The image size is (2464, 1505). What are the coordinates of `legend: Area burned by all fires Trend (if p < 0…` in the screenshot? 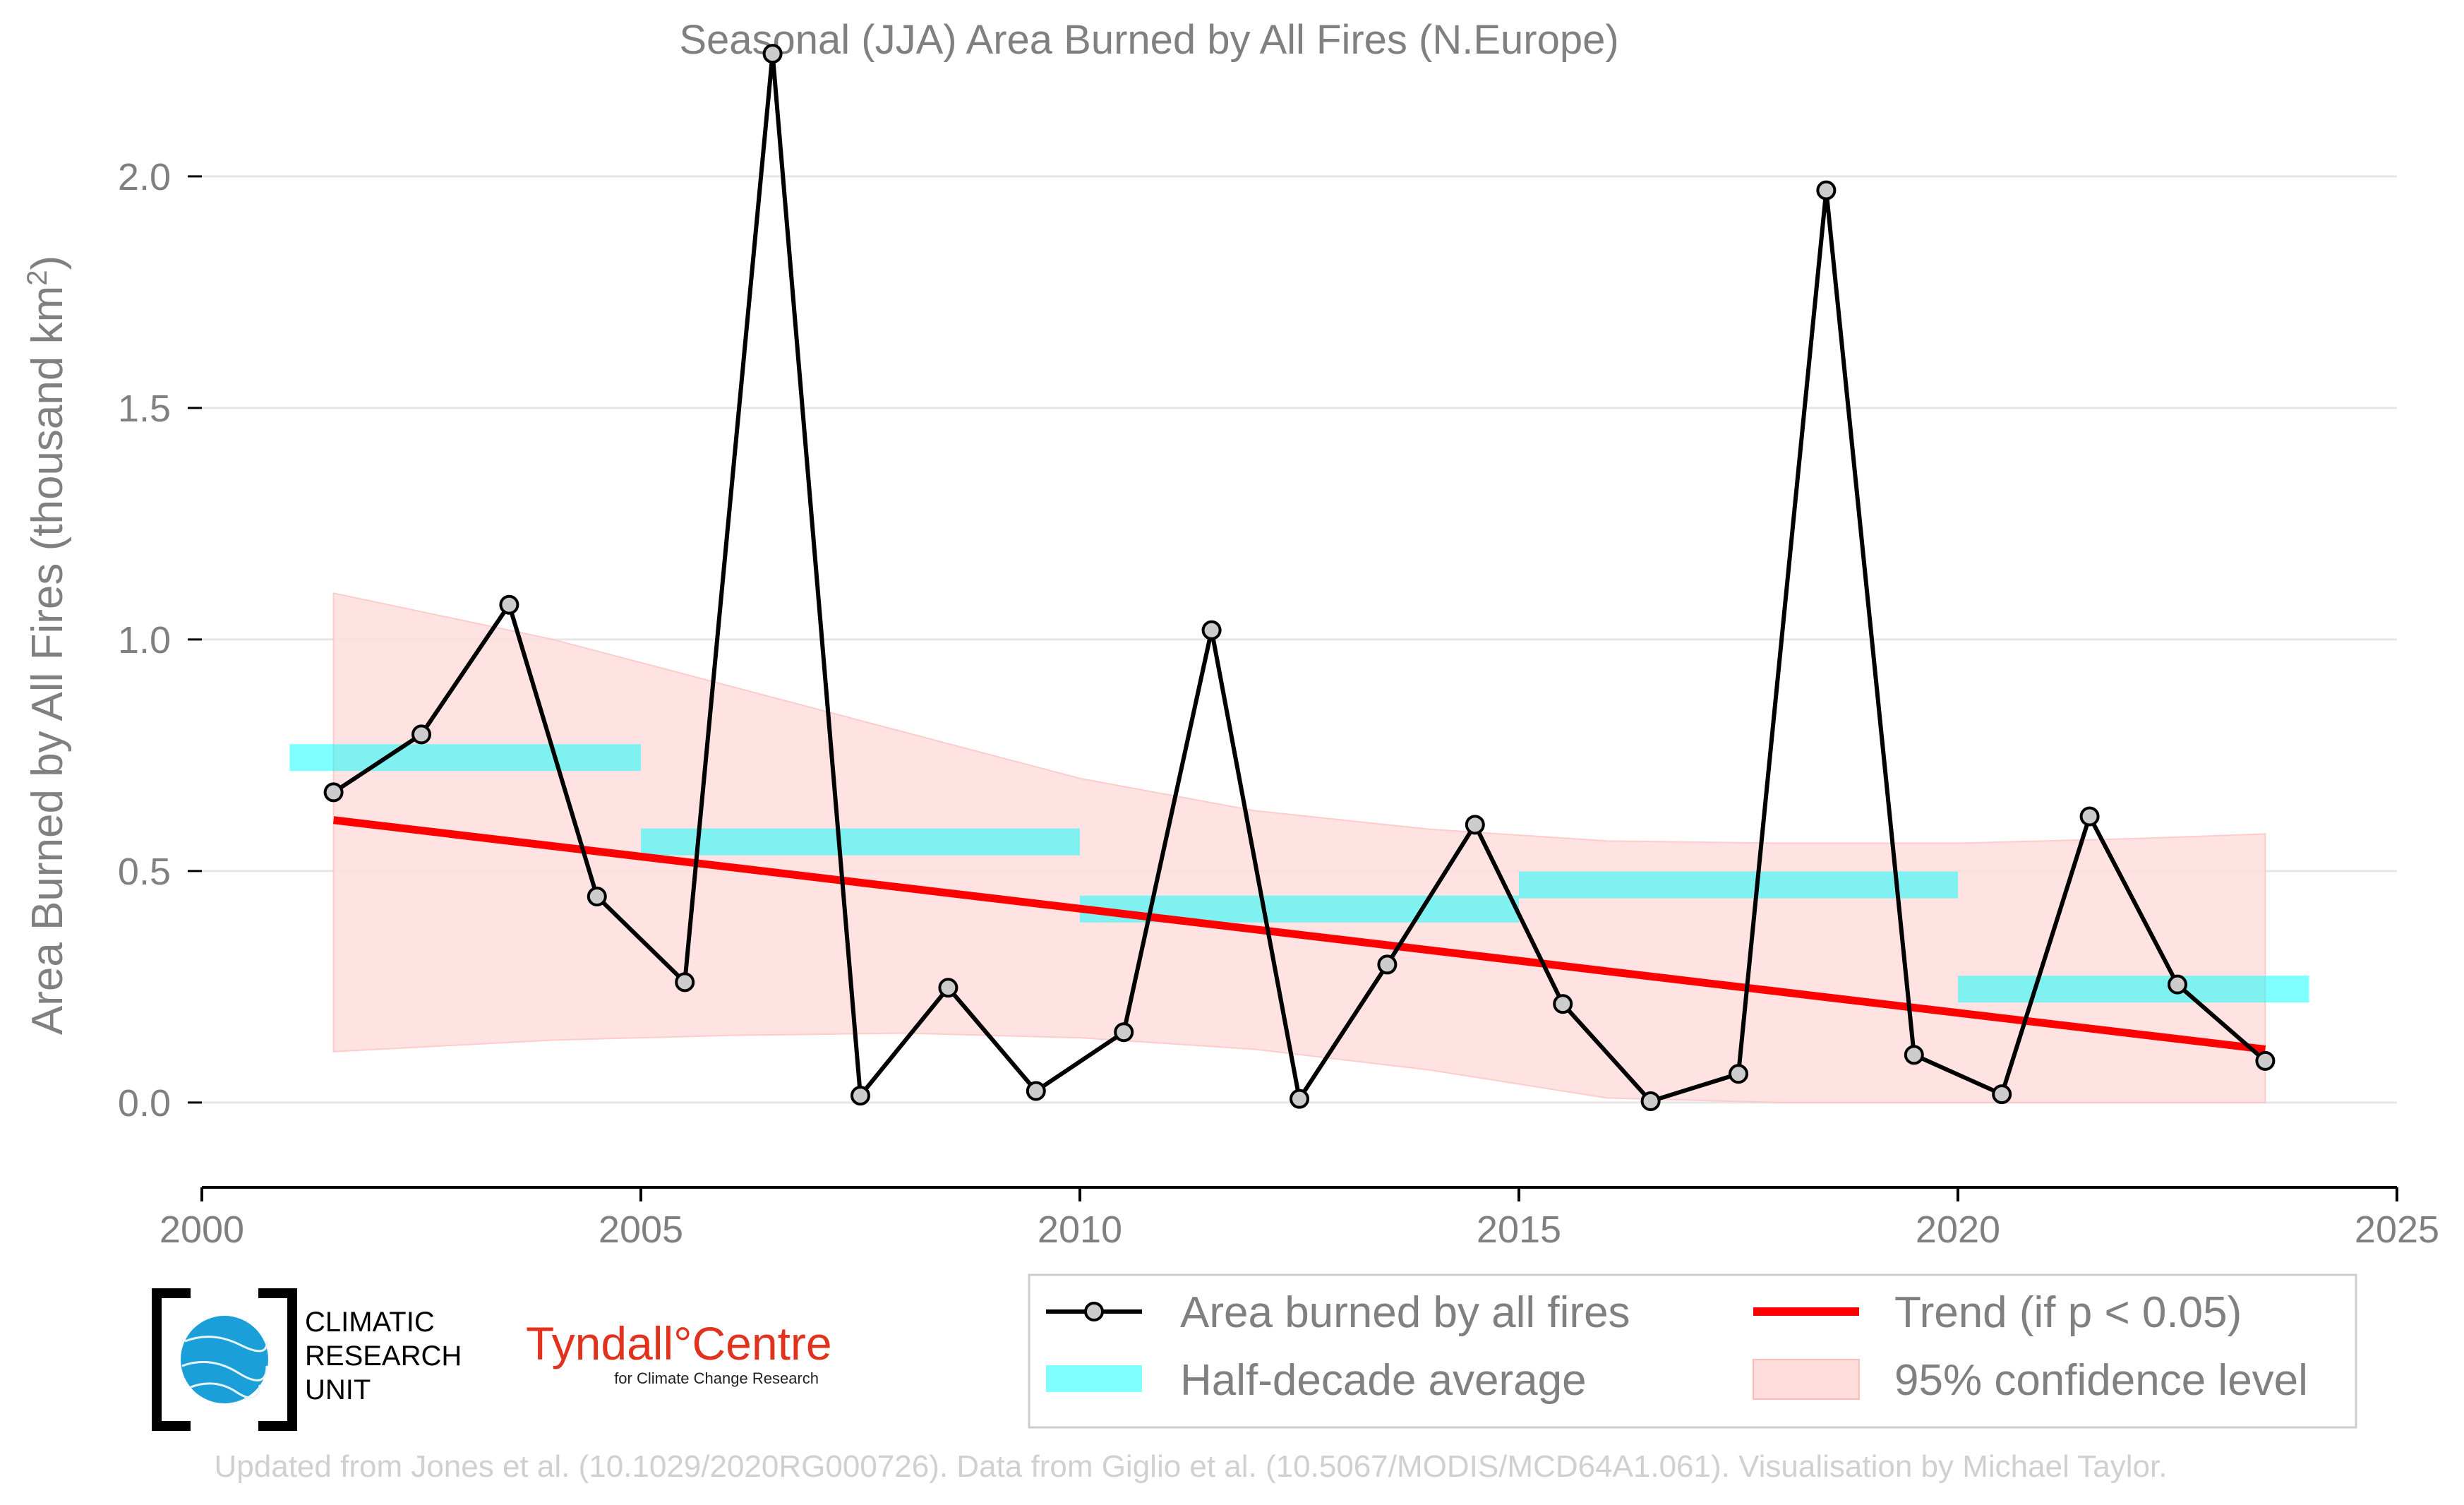 It's located at (1692, 1351).